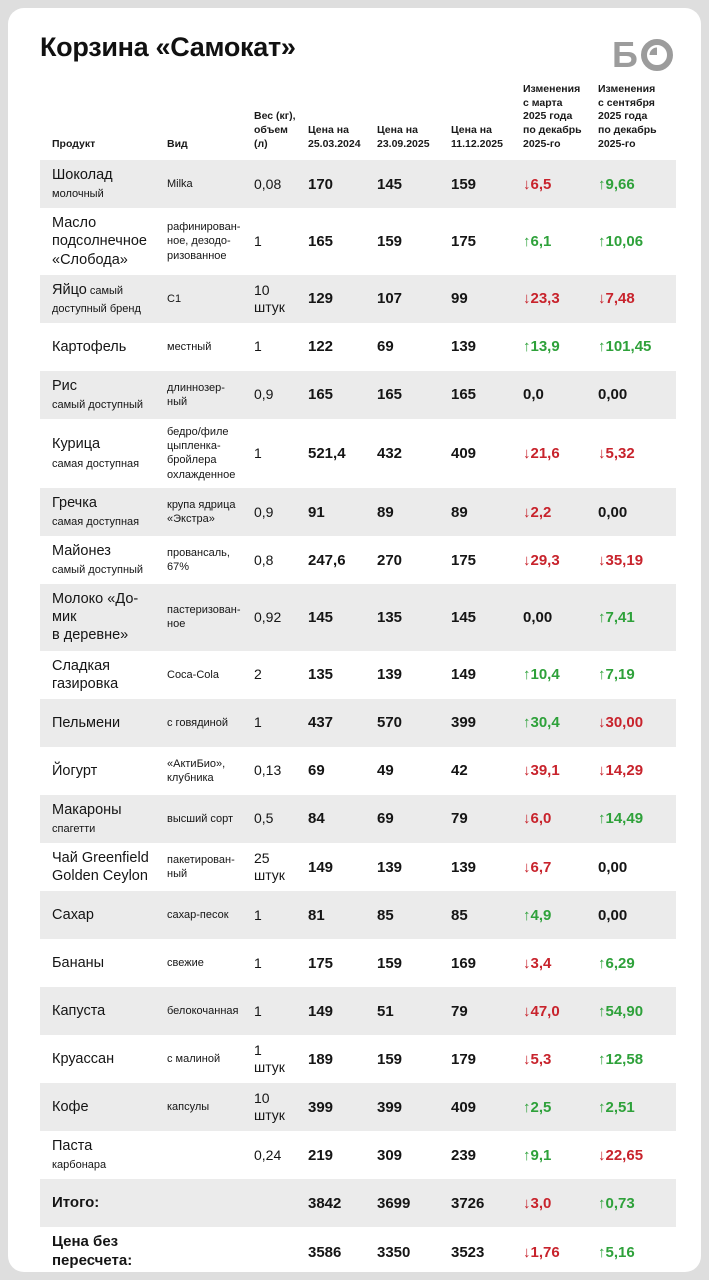  What do you see at coordinates (268, 617) in the screenshot?
I see `weight-cell: 0,92` at bounding box center [268, 617].